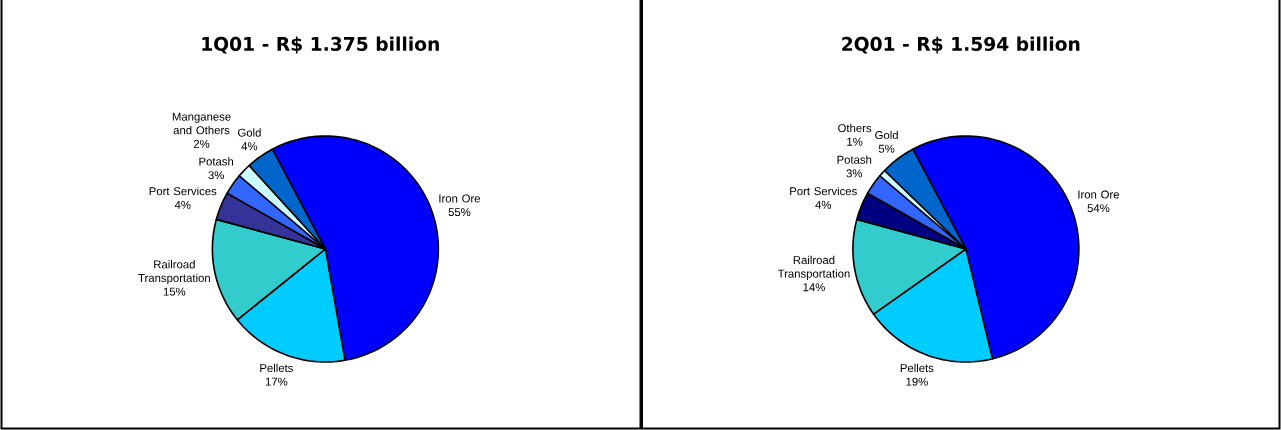  I want to click on data-label: 5%, so click(886, 148).